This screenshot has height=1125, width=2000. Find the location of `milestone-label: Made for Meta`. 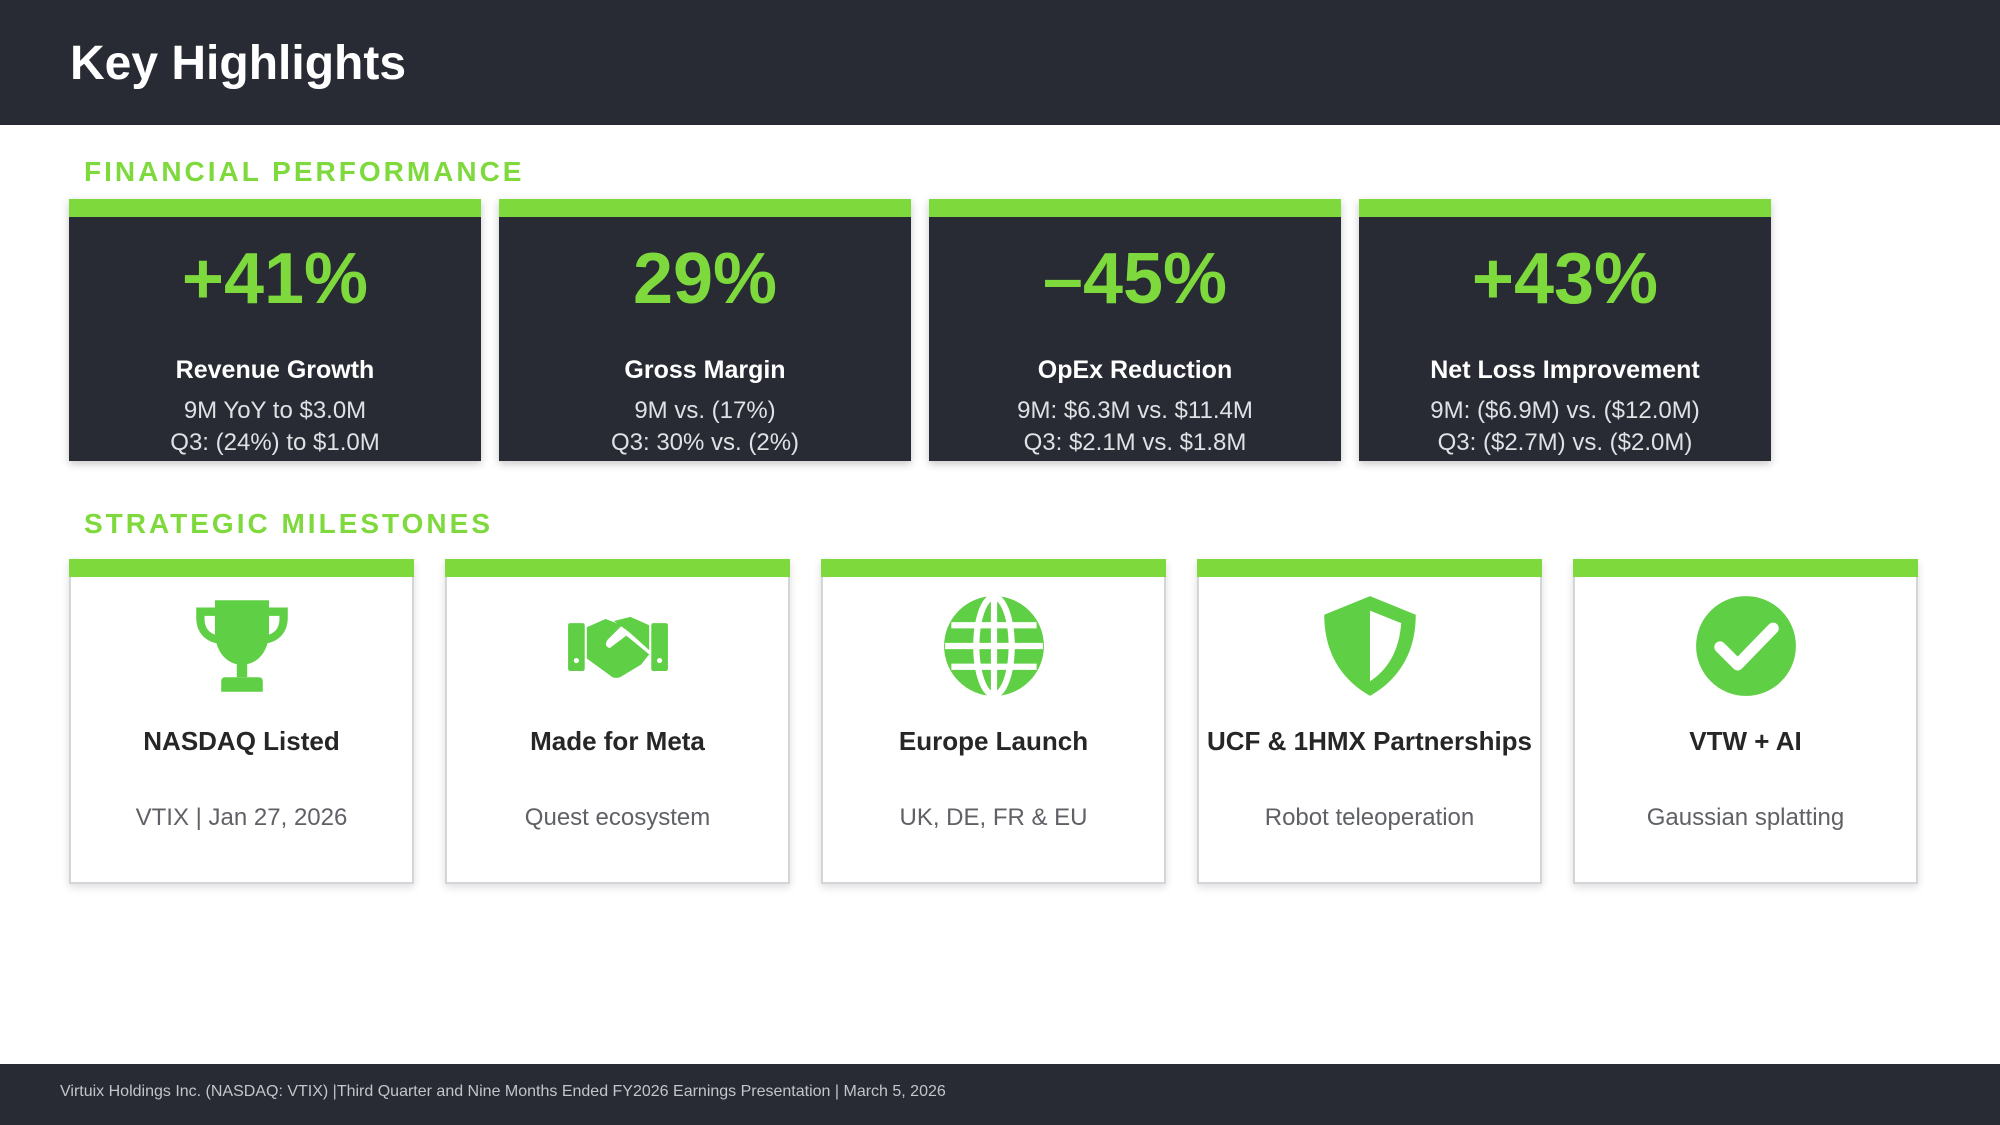

milestone-label: Made for Meta is located at coordinates (617, 741).